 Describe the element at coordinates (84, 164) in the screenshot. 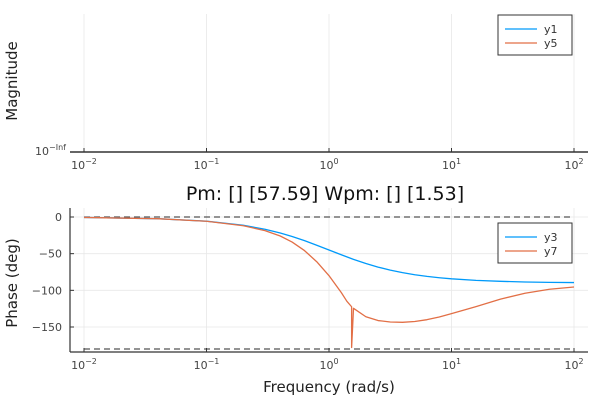

I see `magnitude-x-tick-label: 10⁻²` at that location.